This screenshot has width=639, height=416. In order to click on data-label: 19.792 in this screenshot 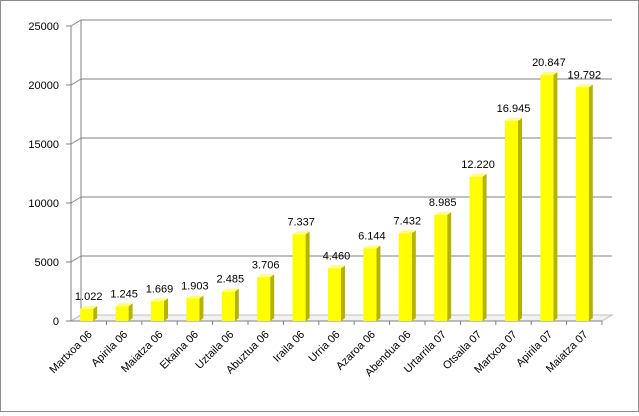, I will do `click(584, 75)`.